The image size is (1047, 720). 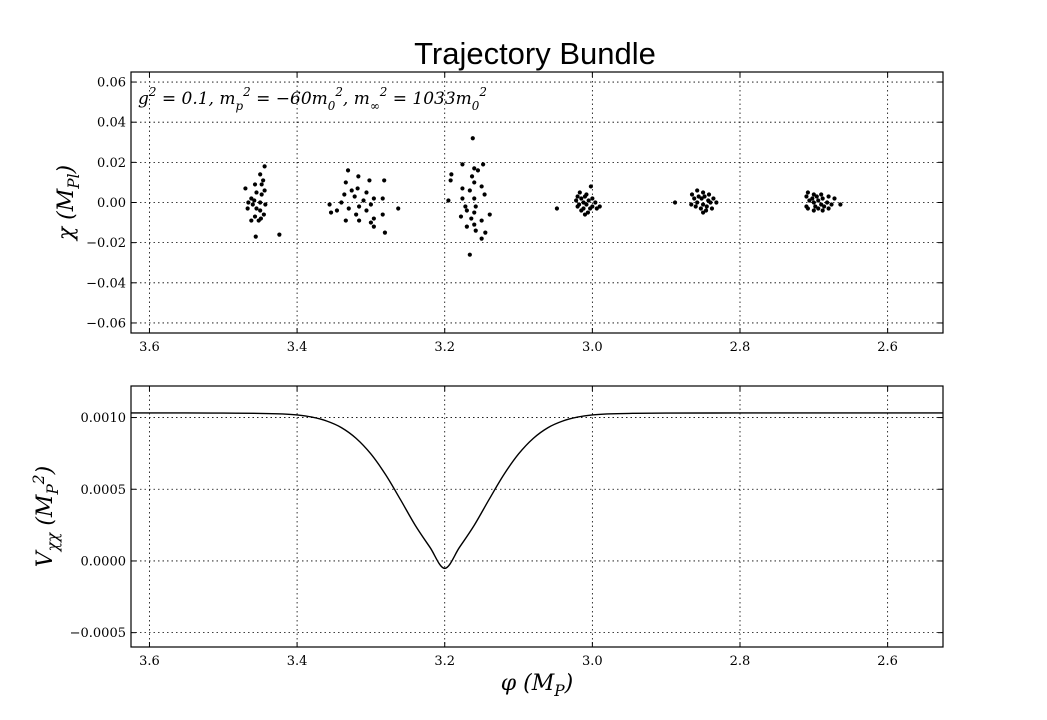 What do you see at coordinates (106, 283) in the screenshot?
I see `y-tick-label: −0.04` at bounding box center [106, 283].